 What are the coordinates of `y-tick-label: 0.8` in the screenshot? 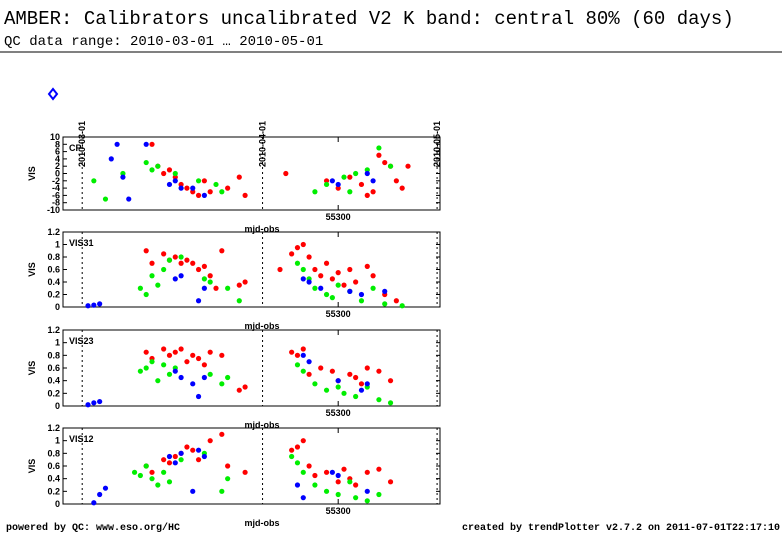 It's located at (53, 257).